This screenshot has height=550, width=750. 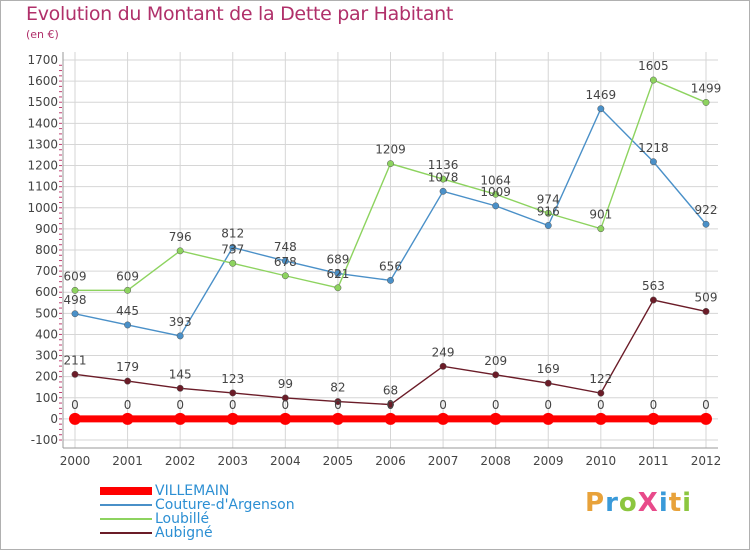 What do you see at coordinates (548, 212) in the screenshot?
I see `data-label: 916` at bounding box center [548, 212].